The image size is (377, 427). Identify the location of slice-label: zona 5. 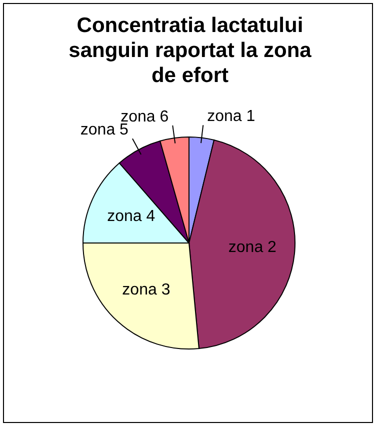
(104, 130).